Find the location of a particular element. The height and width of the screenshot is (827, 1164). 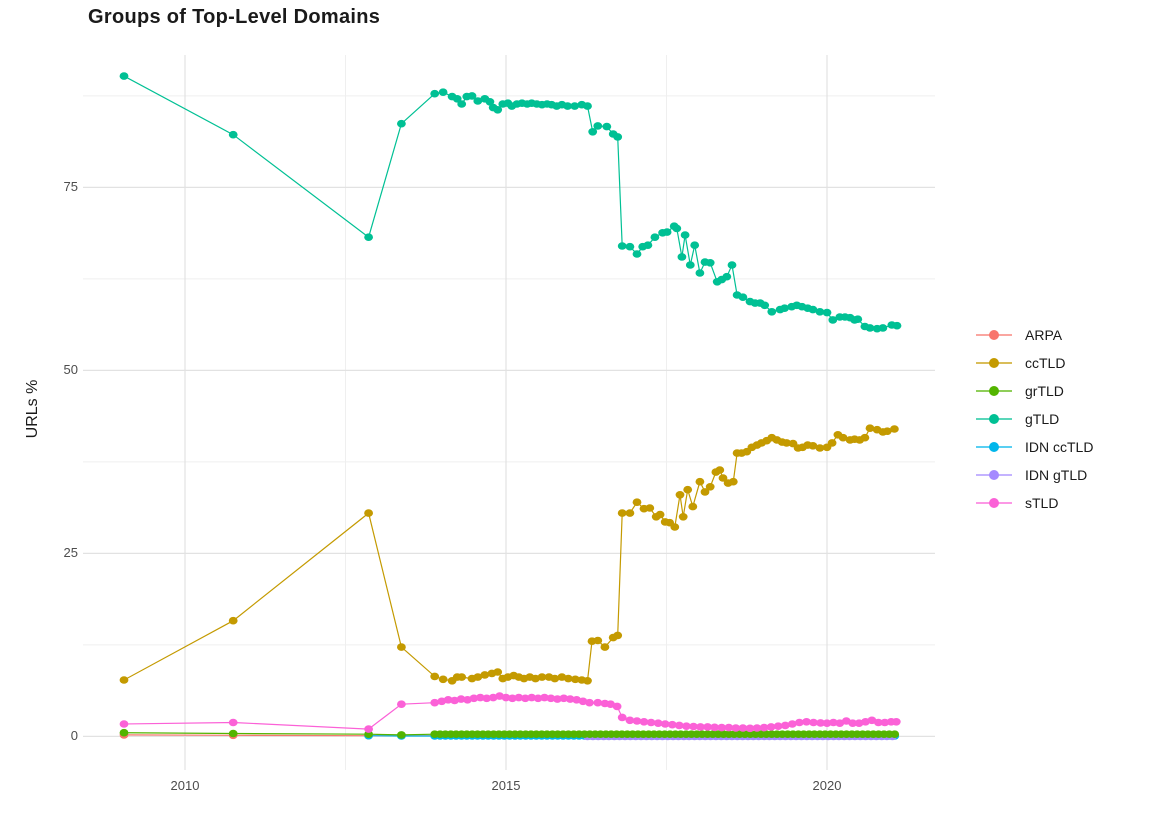

legend-label: ARPA is located at coordinates (1044, 335).